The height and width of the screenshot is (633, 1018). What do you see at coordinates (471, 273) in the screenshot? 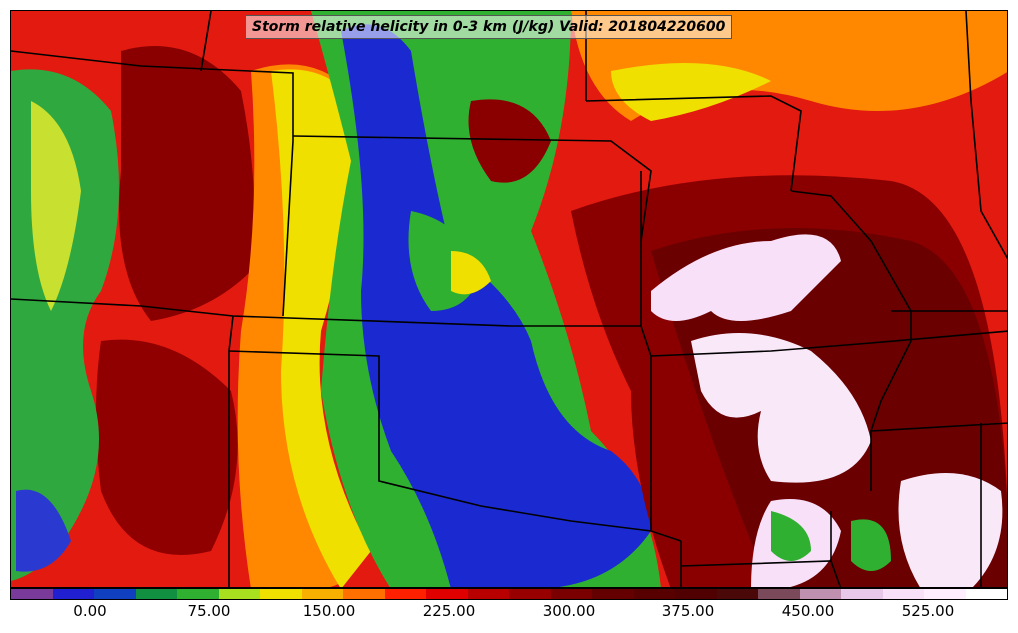
I see `field-plains-yellow-spot` at bounding box center [471, 273].